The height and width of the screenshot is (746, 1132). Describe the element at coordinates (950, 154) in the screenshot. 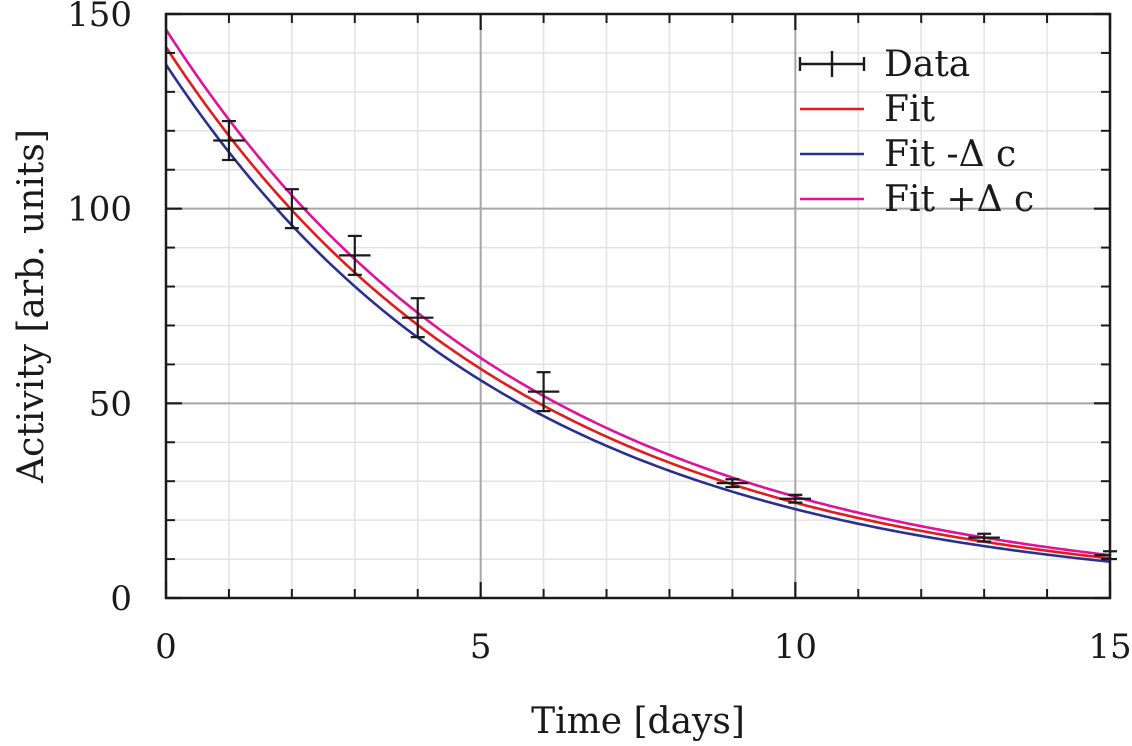

I see `legend-label: Fit -Δ c` at that location.